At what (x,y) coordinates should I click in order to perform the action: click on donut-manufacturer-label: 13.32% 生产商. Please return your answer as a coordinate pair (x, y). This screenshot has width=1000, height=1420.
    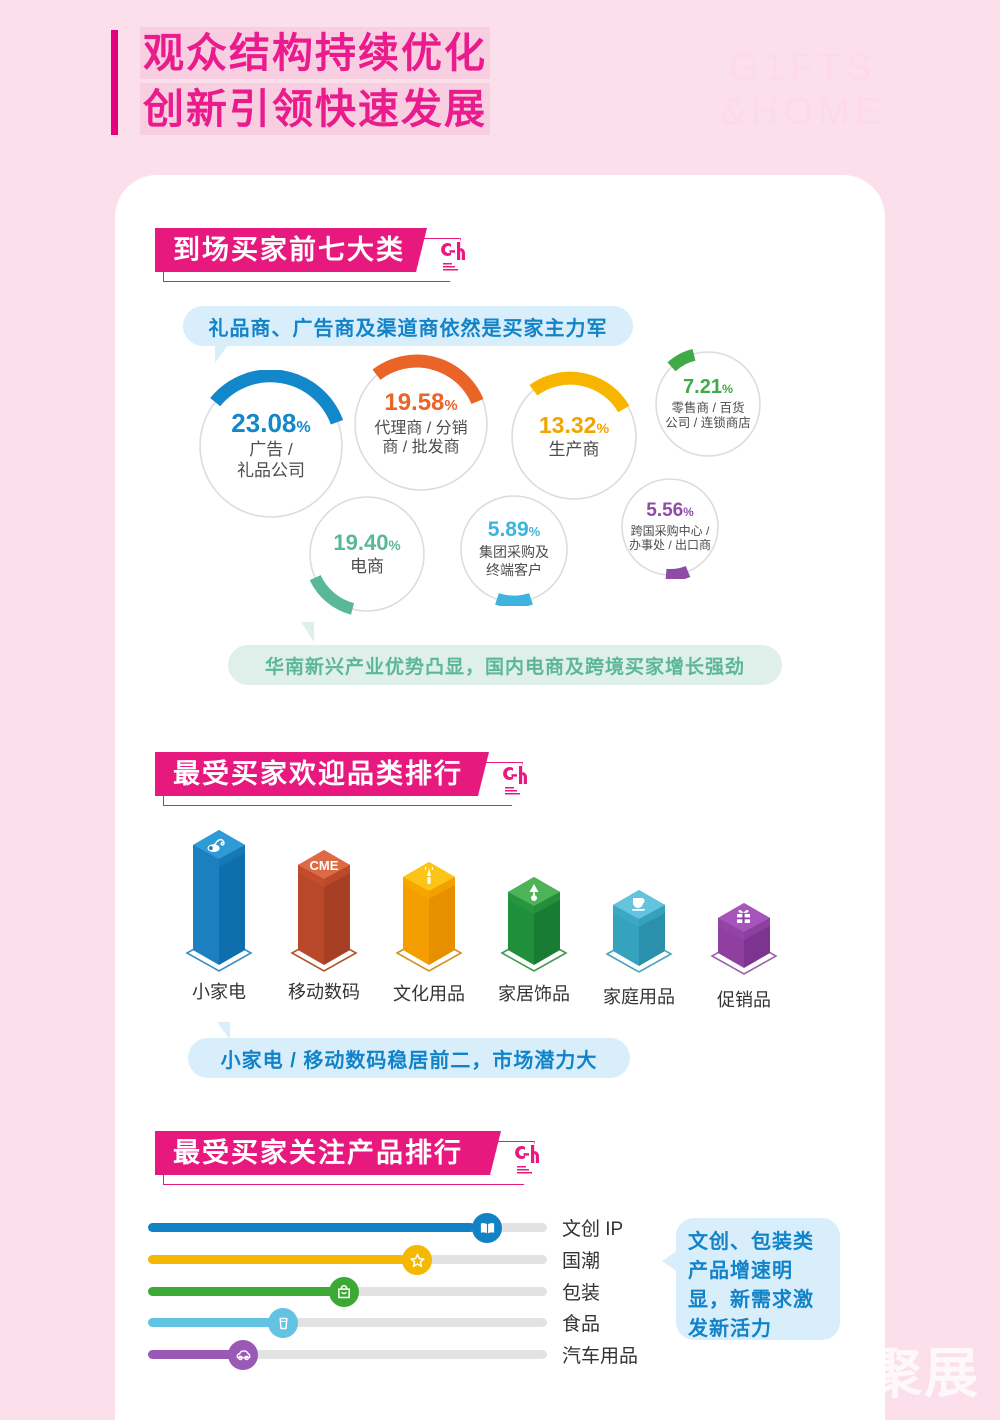
    Looking at the image, I should click on (574, 436).